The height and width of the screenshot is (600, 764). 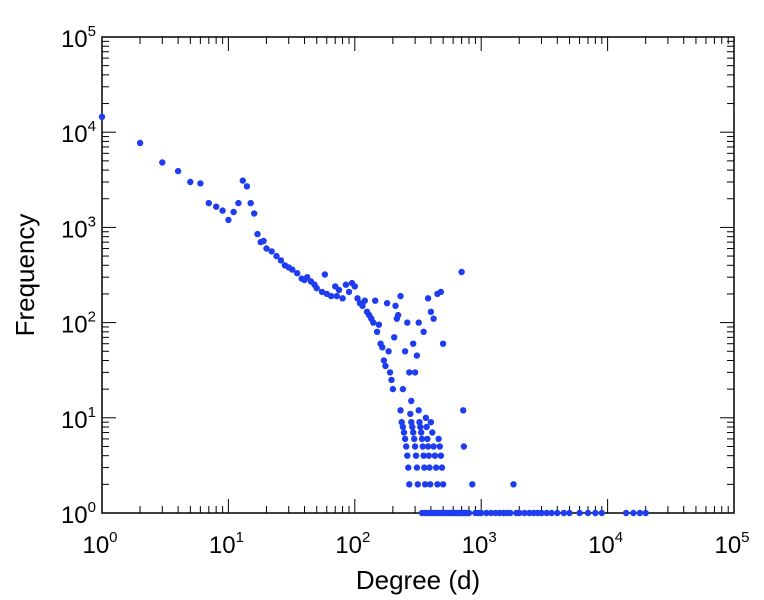 I want to click on x-axis-title: Degree (d), so click(x=418, y=580).